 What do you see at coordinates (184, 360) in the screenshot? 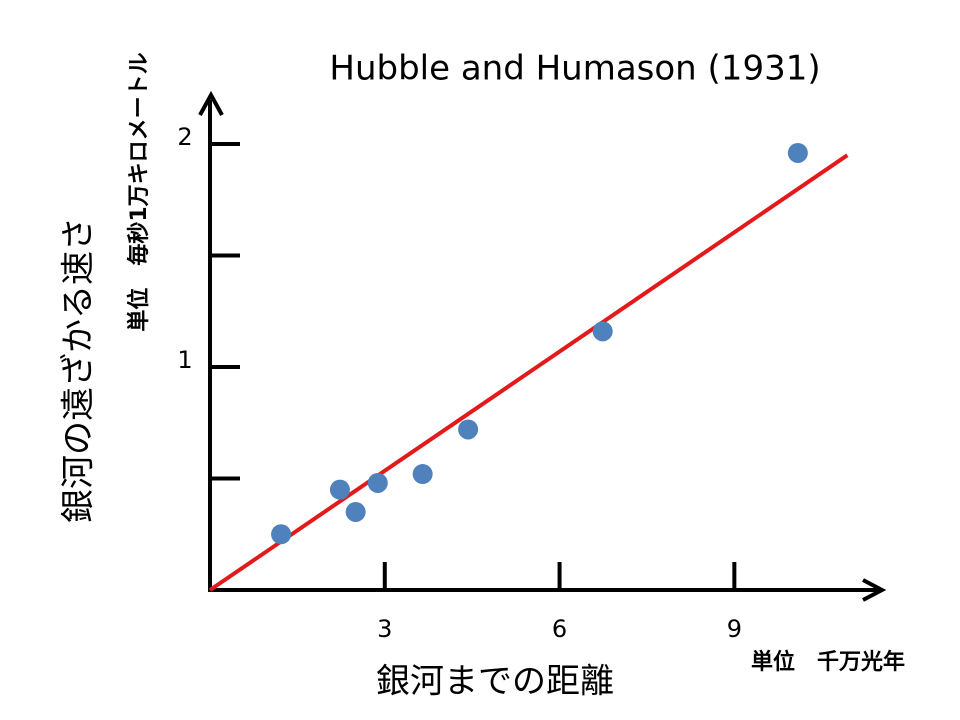
I see `y-tick-label: 1` at bounding box center [184, 360].